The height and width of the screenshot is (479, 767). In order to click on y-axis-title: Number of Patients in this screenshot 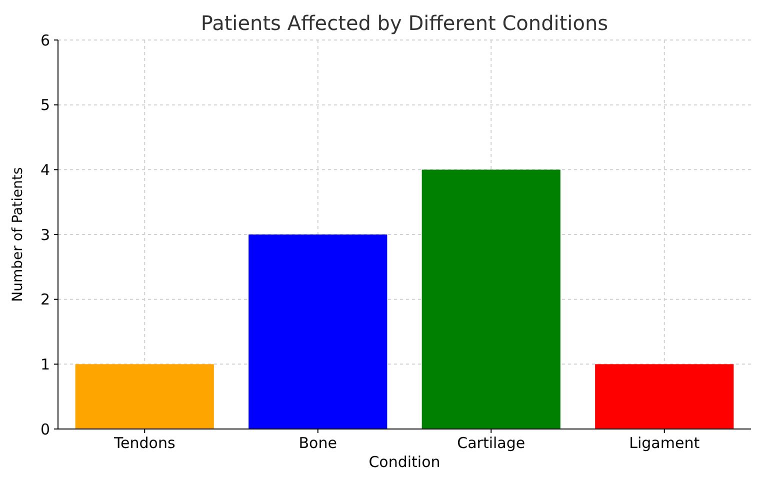, I will do `click(18, 234)`.